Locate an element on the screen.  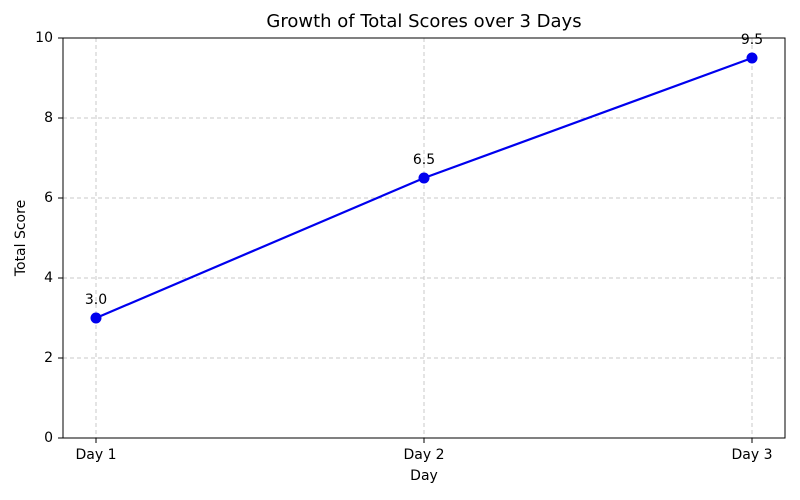
y-tick-label: 6 is located at coordinates (48, 198).